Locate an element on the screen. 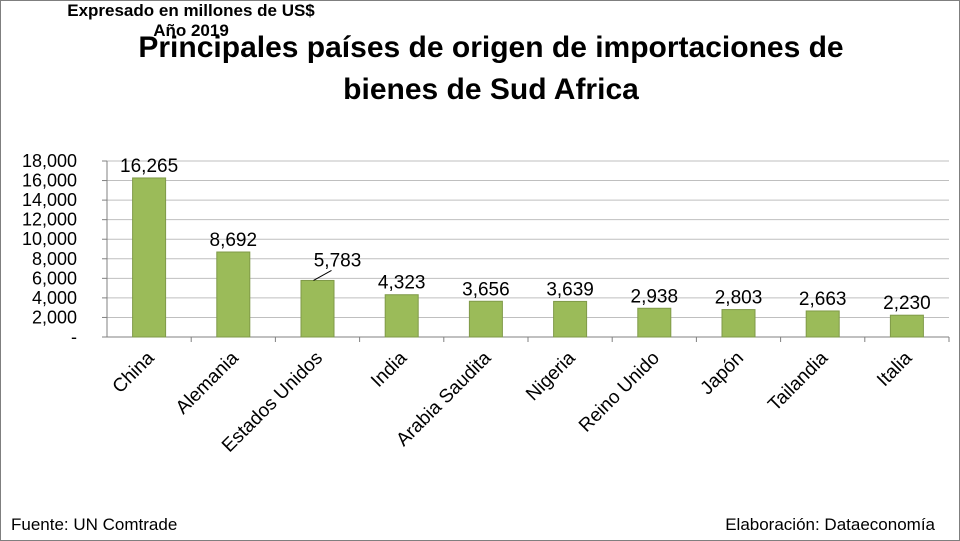 This screenshot has height=541, width=960. data-label: 3,656 is located at coordinates (486, 289).